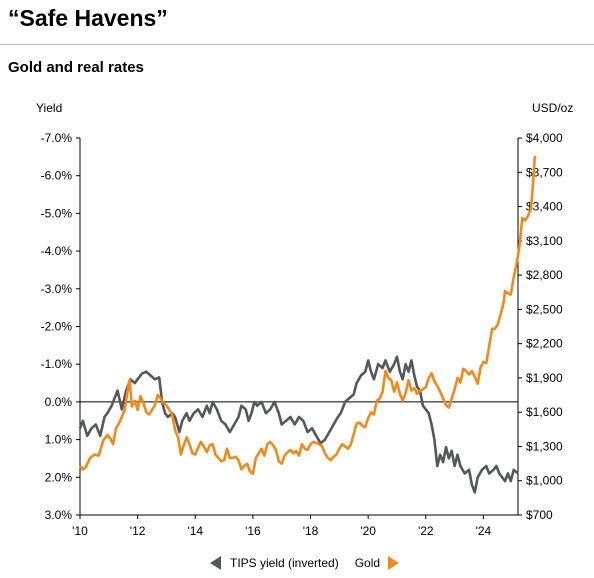 Image resolution: width=594 pixels, height=578 pixels. I want to click on x-tick-label: '14, so click(195, 531).